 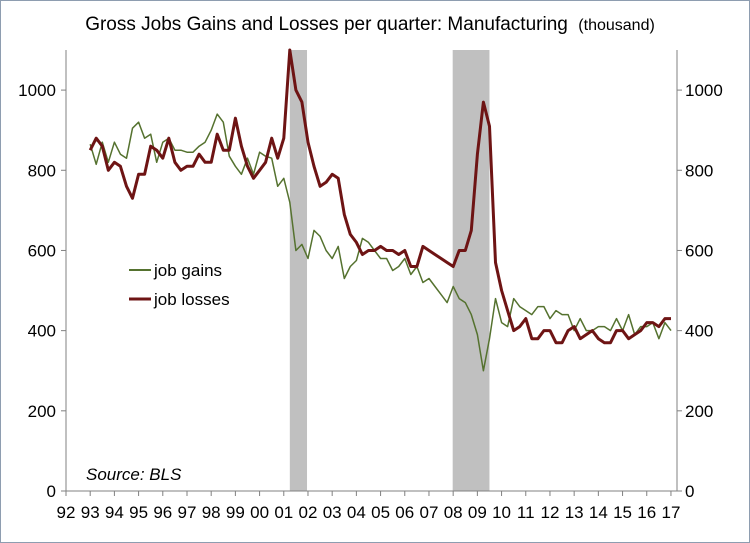 I want to click on legend-label-job-gains: job gains, so click(x=187, y=270).